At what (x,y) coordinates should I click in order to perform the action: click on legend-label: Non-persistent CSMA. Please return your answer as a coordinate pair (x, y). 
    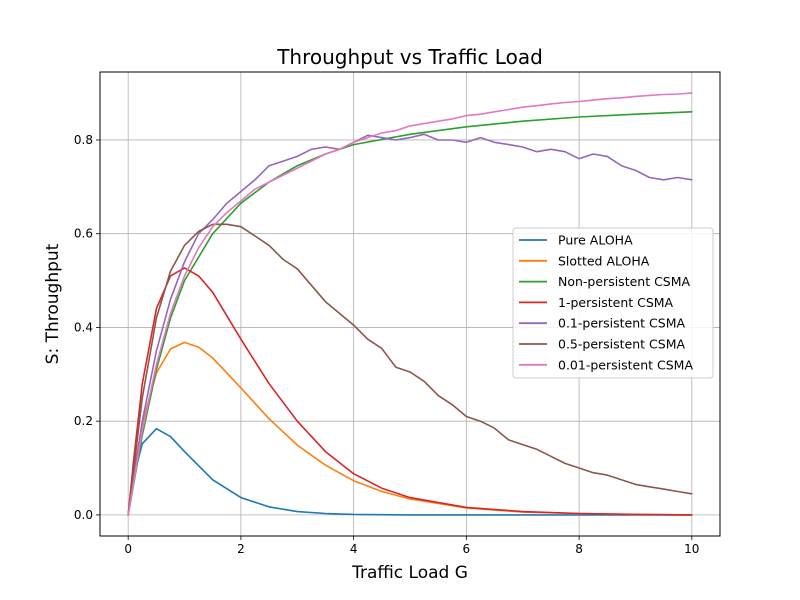
    Looking at the image, I should click on (624, 281).